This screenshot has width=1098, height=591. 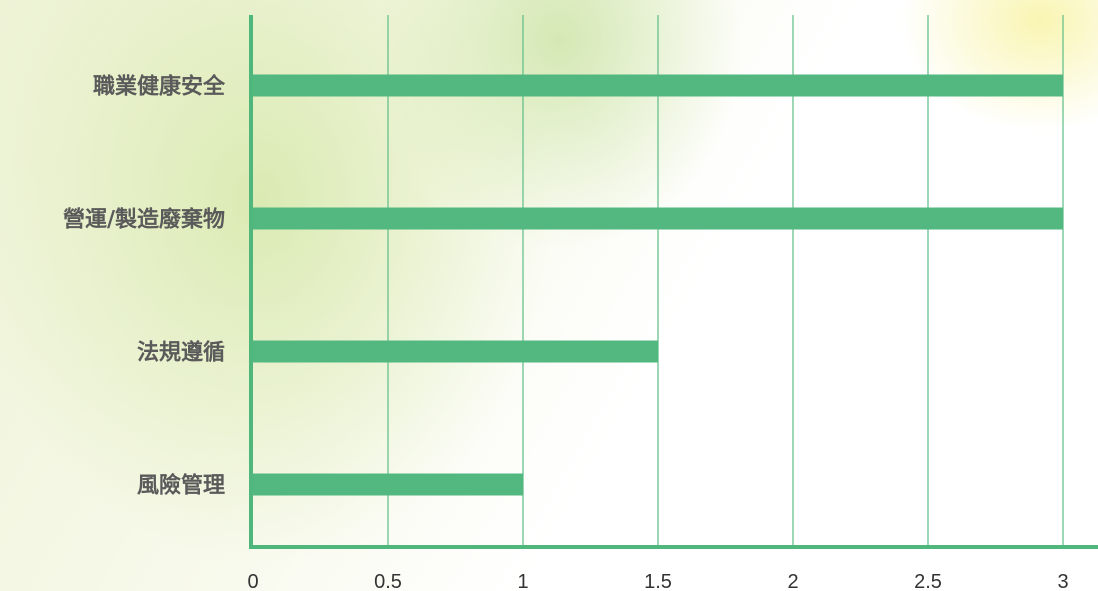 I want to click on category-label: 營運/製造廢棄物, so click(x=144, y=220).